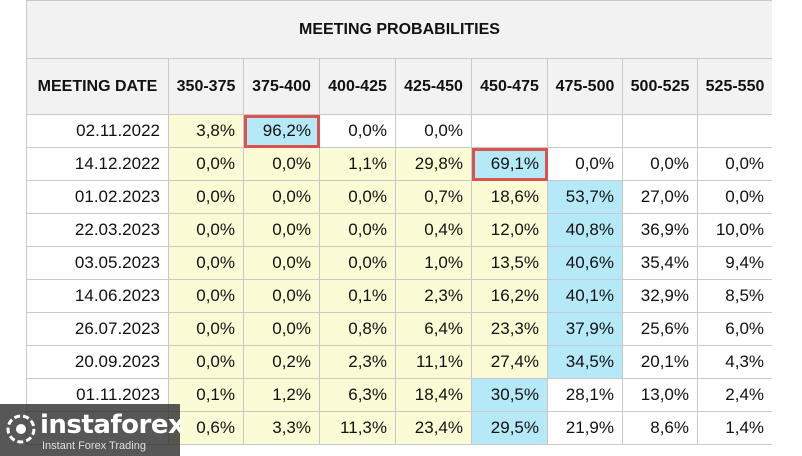 The image size is (802, 456). Describe the element at coordinates (357, 329) in the screenshot. I see `probability-cell: 0,8%` at that location.